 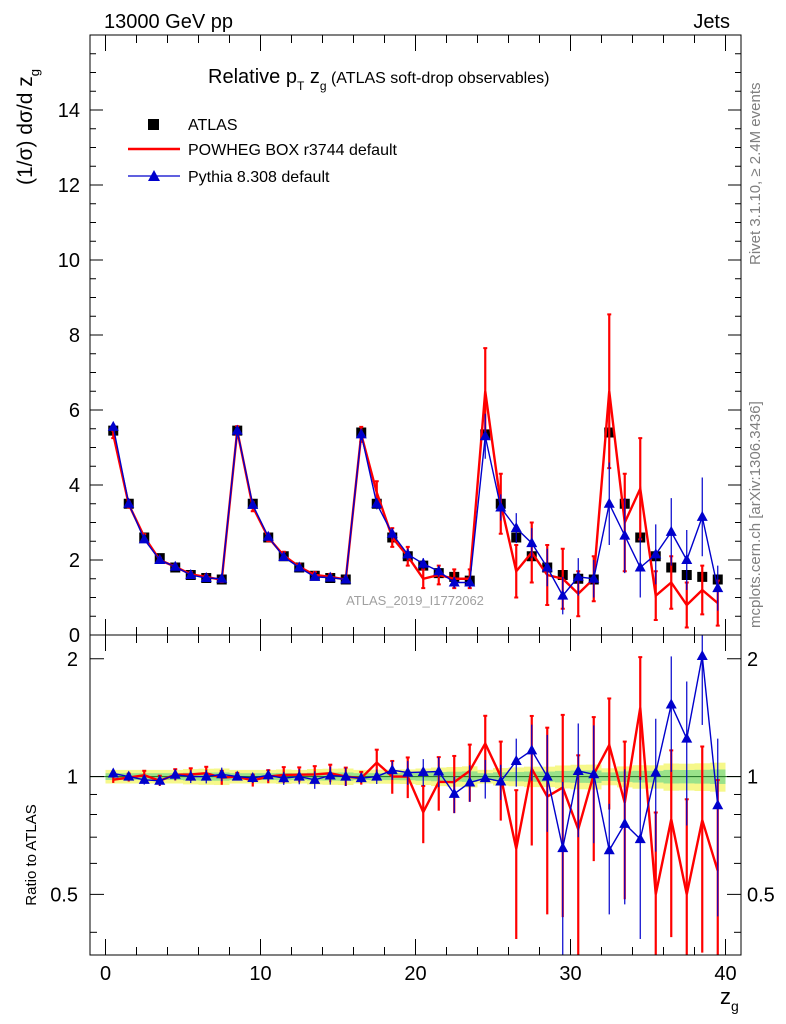 I want to click on pythia-line, so click(x=415, y=511).